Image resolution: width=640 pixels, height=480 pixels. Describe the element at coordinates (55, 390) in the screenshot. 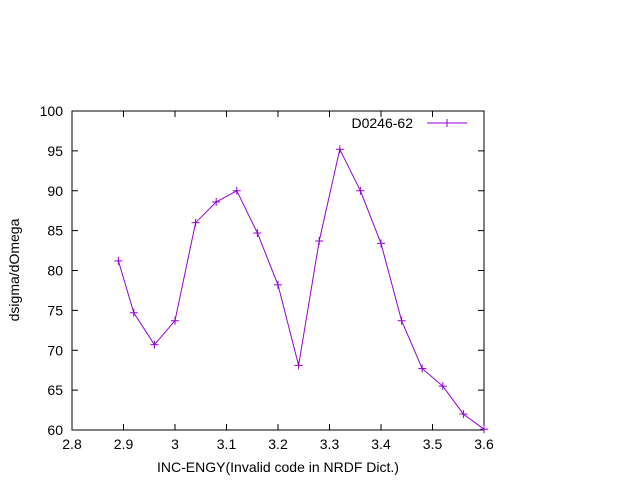

I see `y-tick-label: 65` at that location.